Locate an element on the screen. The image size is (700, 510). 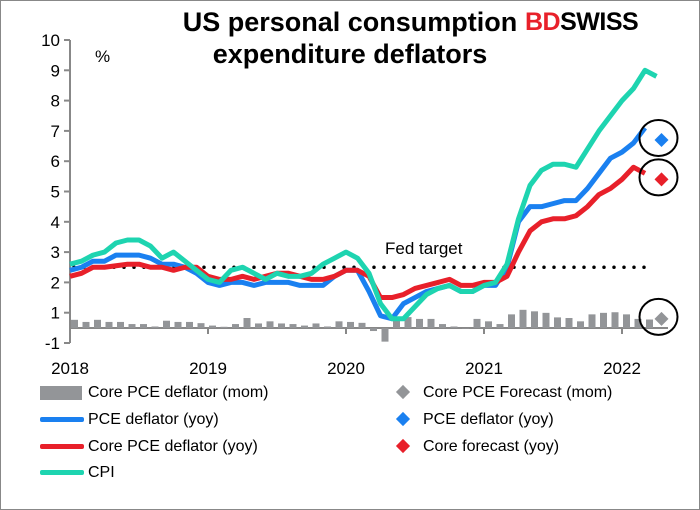
logo-swiss: SWISS is located at coordinates (599, 22).